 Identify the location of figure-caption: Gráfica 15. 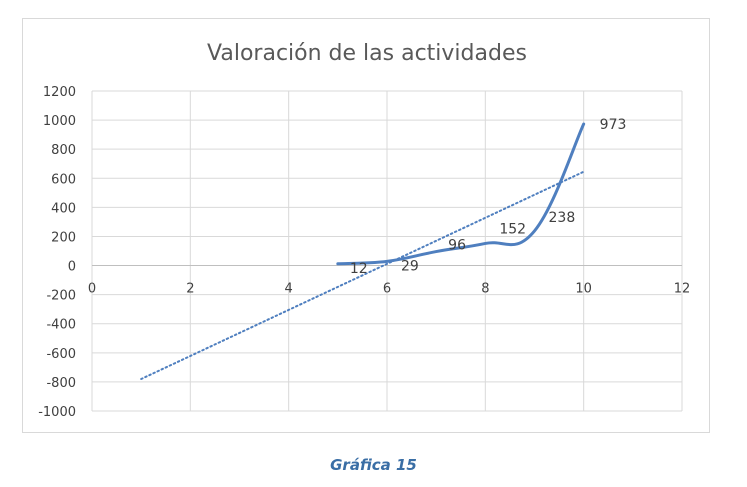
(373, 465).